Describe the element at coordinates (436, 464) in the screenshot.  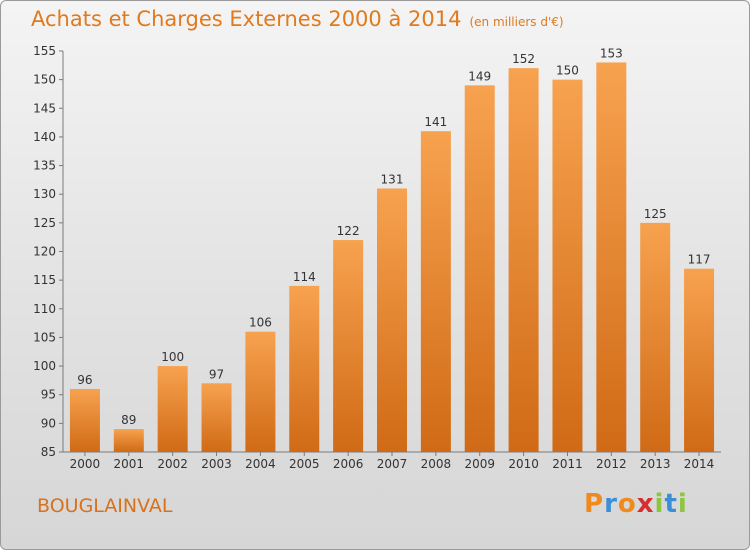
I see `x-tick-label-2008: 2008` at that location.